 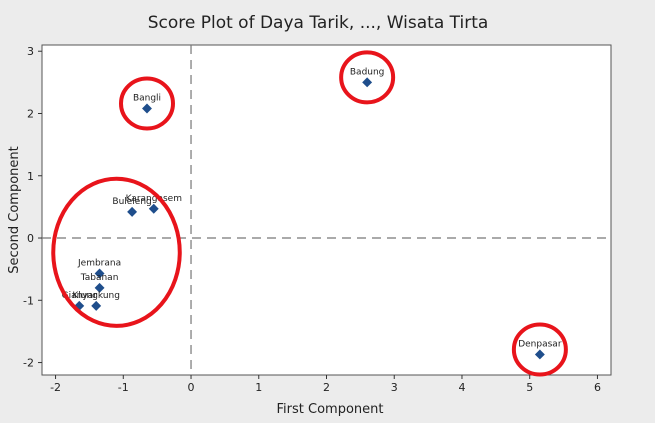 I want to click on x-tick-label: 3, so click(x=394, y=387).